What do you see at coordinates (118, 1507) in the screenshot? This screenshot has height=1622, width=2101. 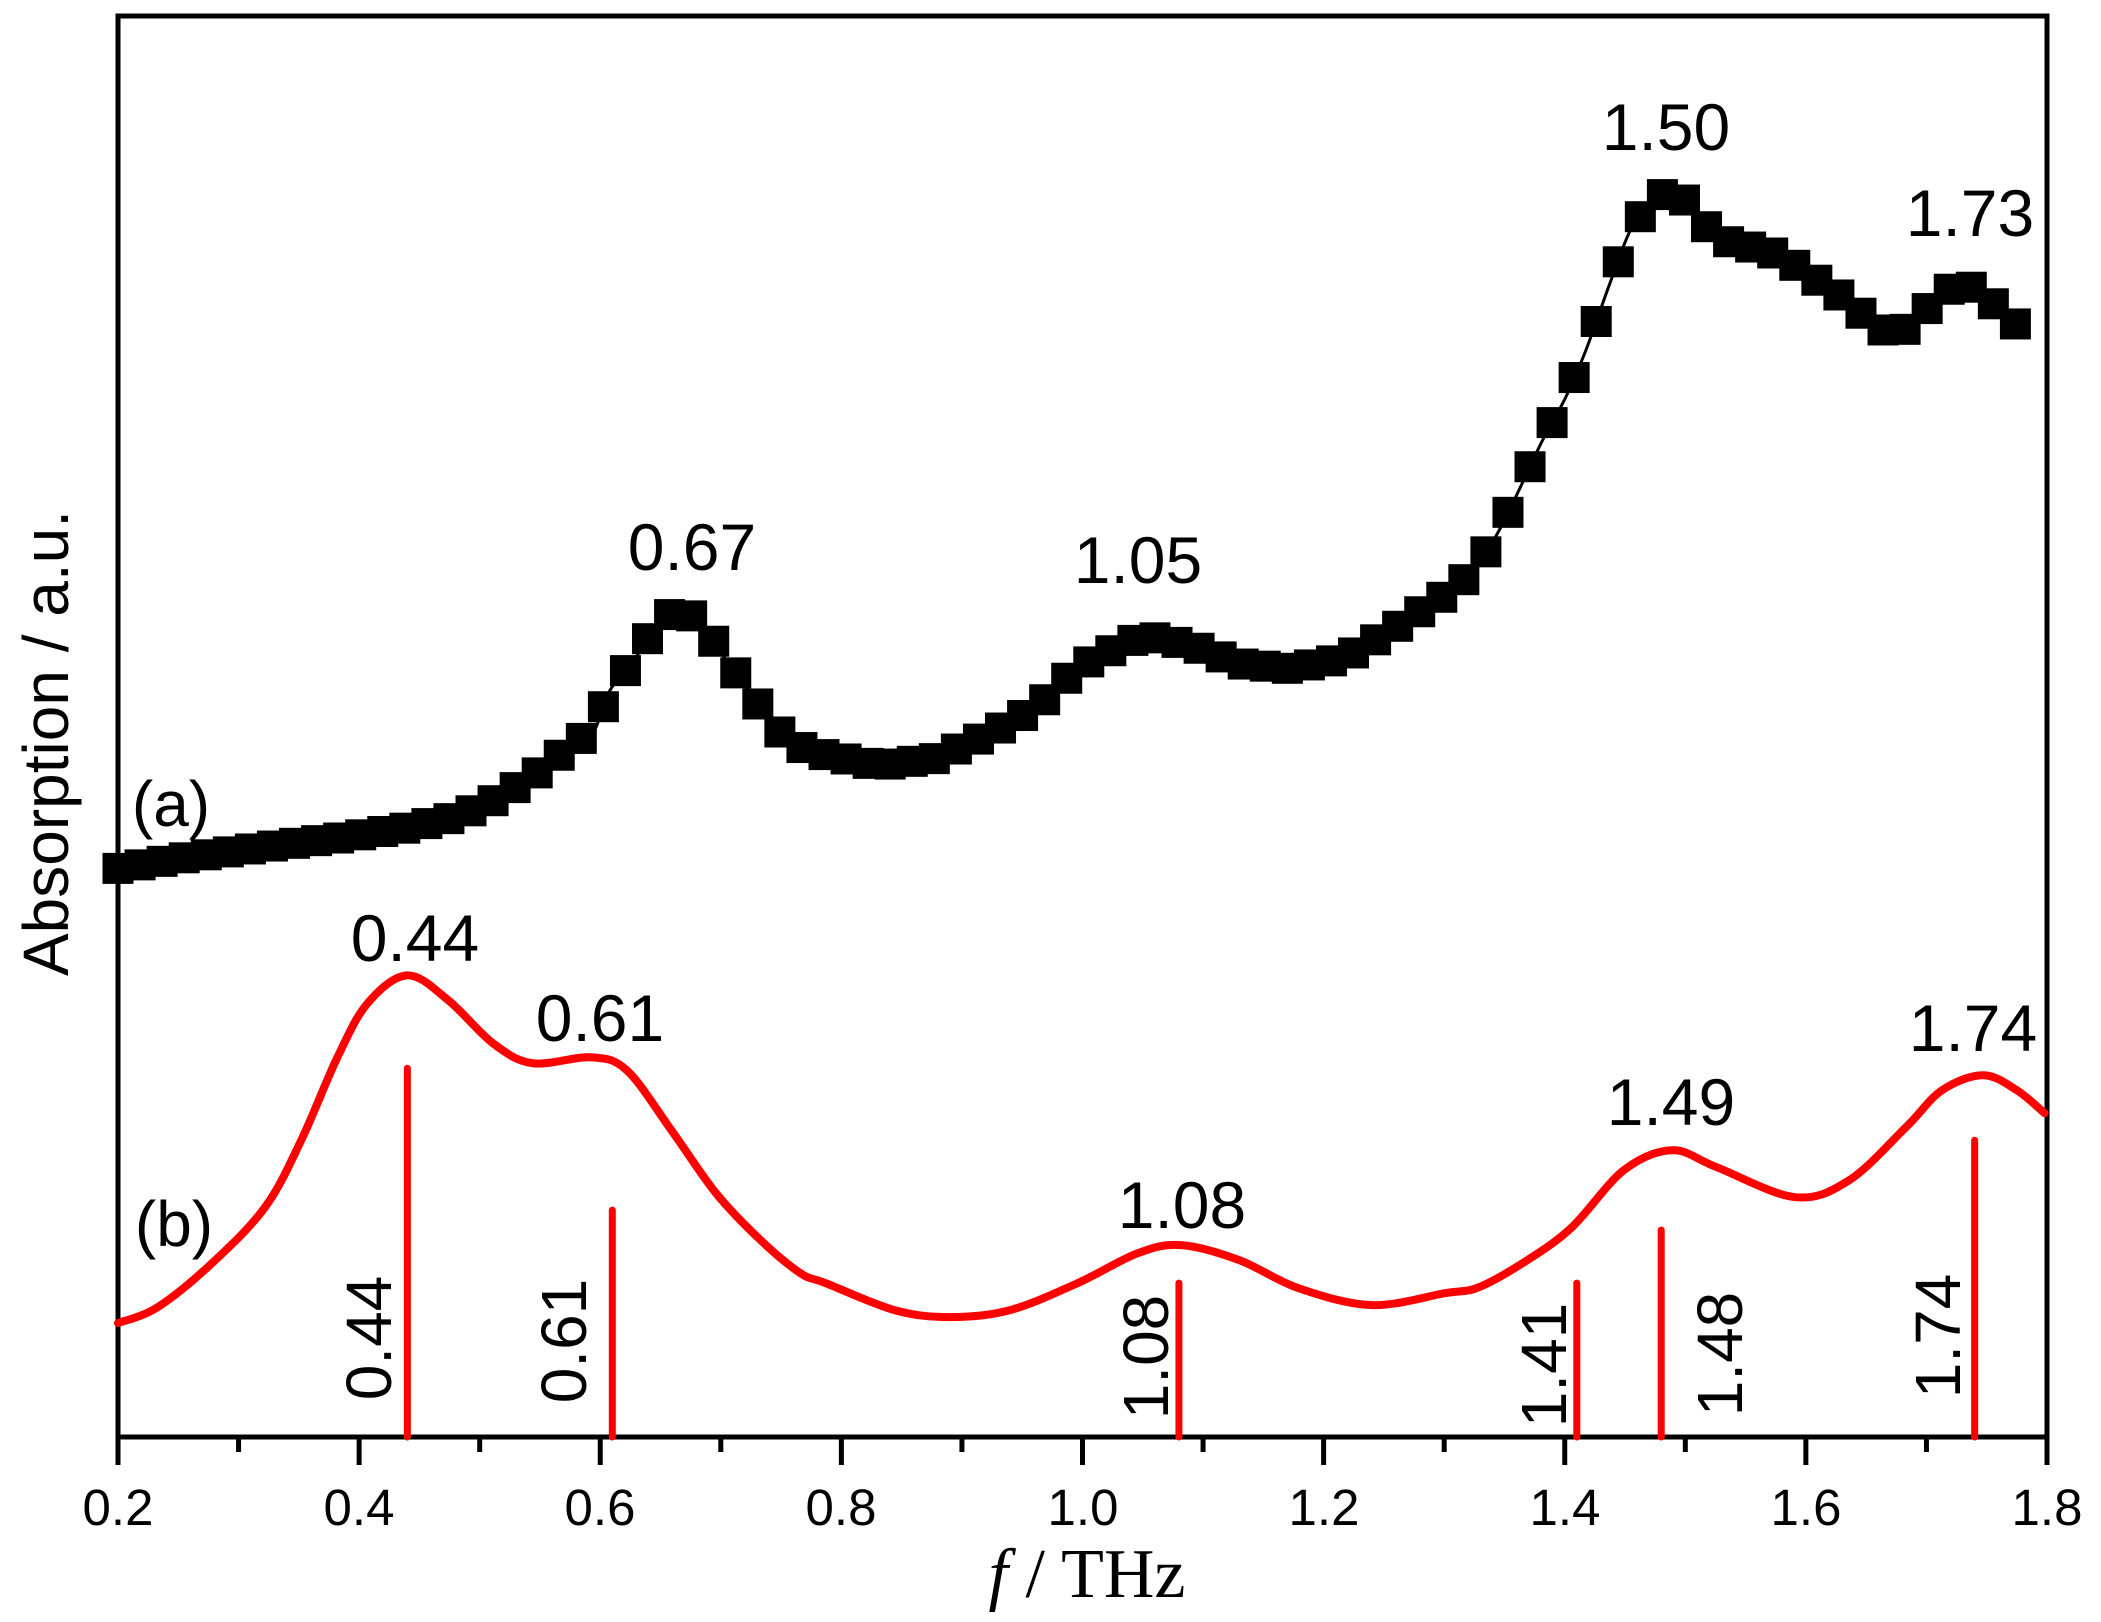 I see `x-tick-label: 0.2` at bounding box center [118, 1507].